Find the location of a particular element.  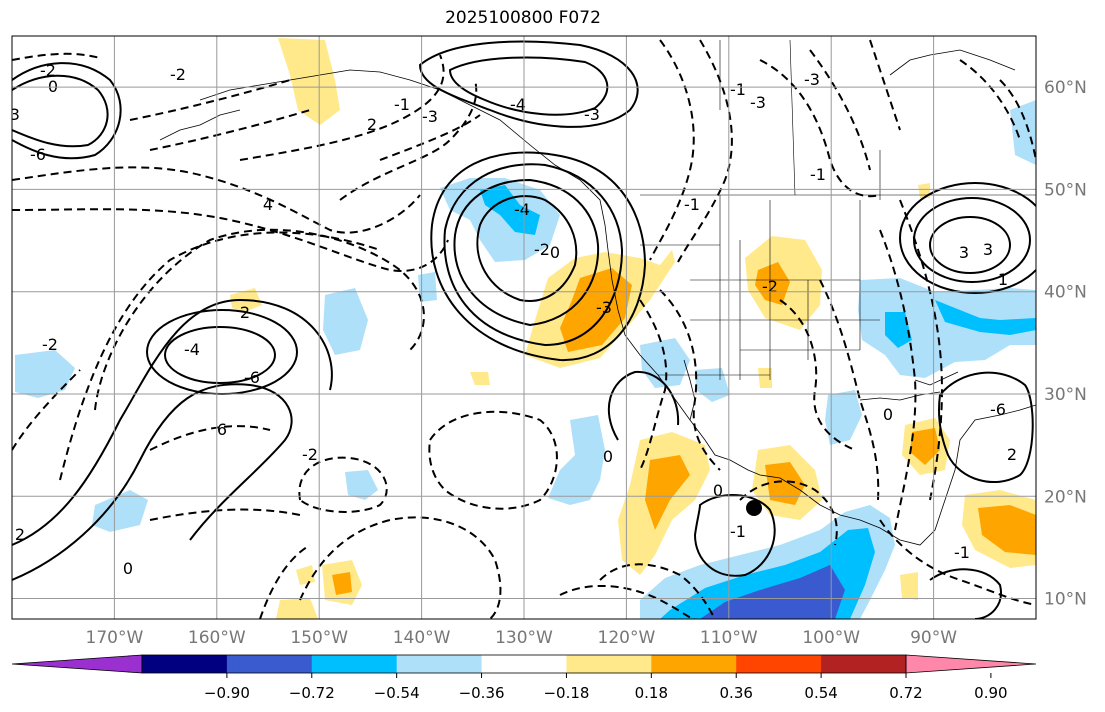

lon-tick-label: 110°W is located at coordinates (729, 638).